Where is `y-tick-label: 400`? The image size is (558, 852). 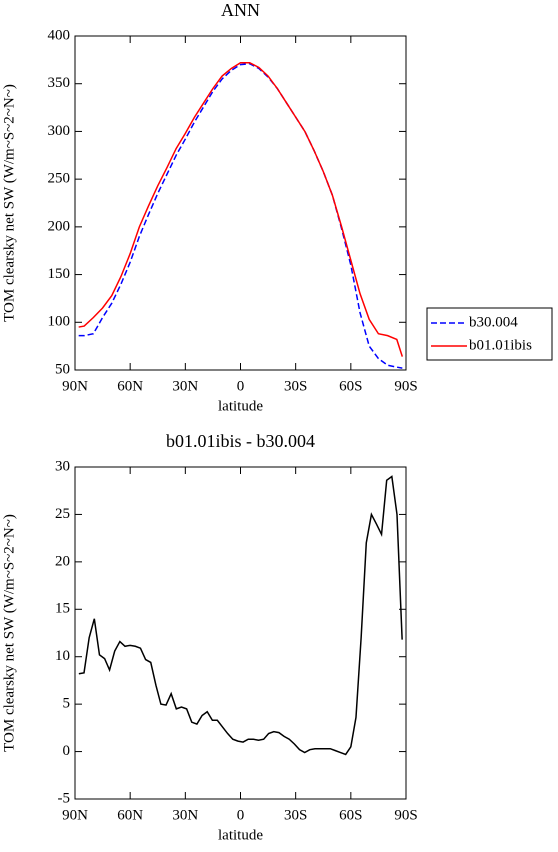 y-tick-label: 400 is located at coordinates (59, 35).